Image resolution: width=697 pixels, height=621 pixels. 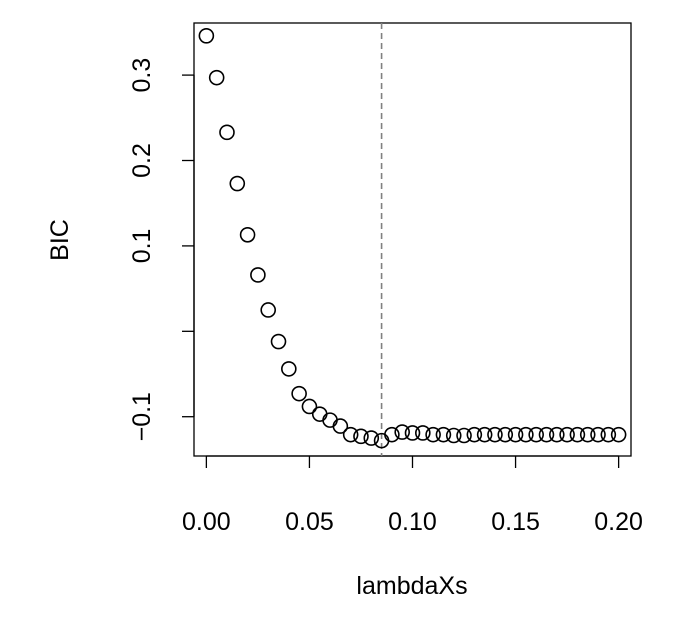 What do you see at coordinates (515, 522) in the screenshot?
I see `x-tick-label: 0.15` at bounding box center [515, 522].